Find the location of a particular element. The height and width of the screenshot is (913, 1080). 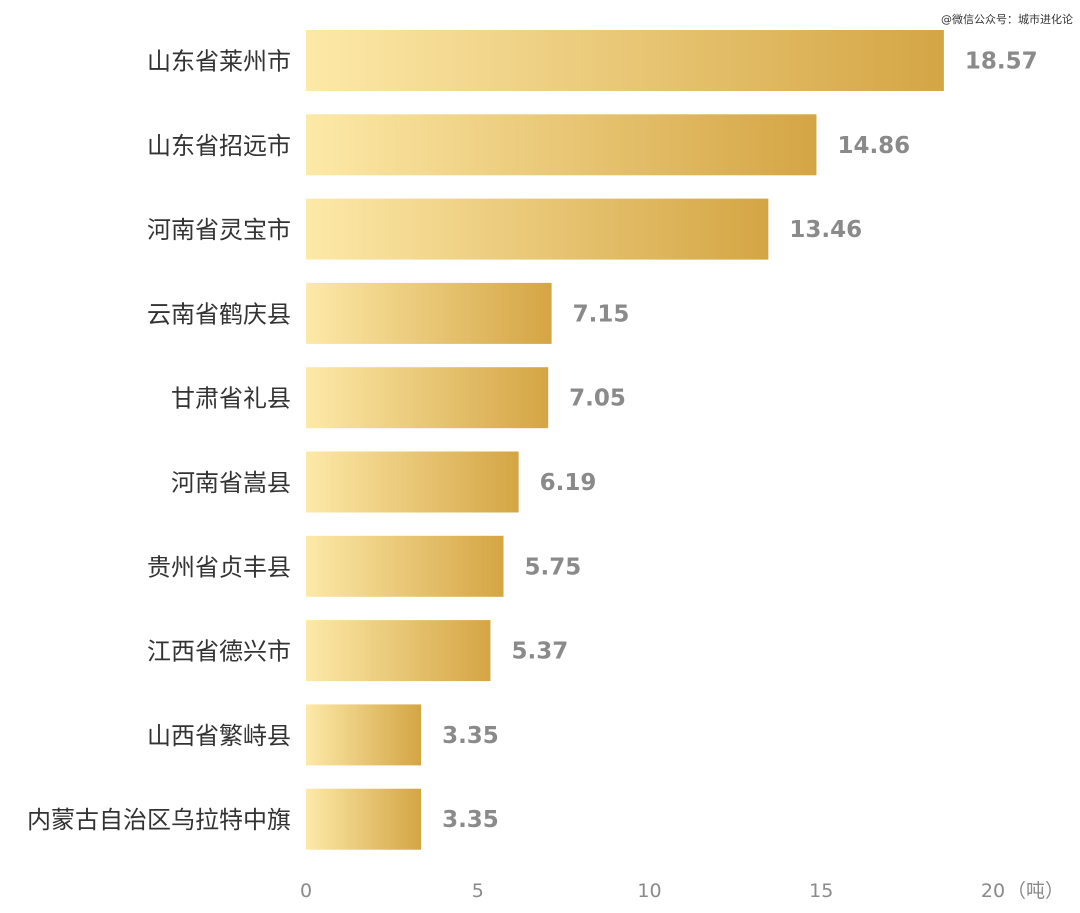

x-axis: 0 5 10 15 20 （吨） is located at coordinates (682, 891).